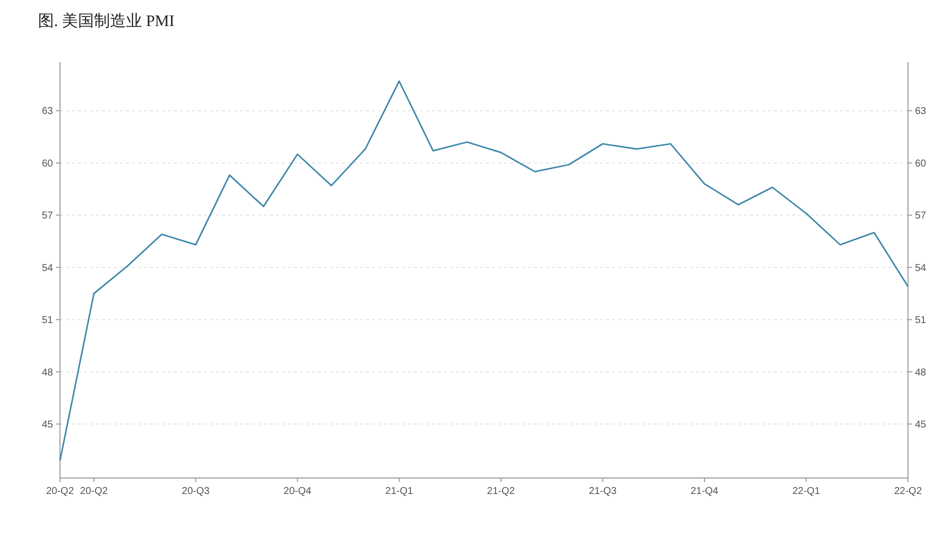  Describe the element at coordinates (704, 491) in the screenshot. I see `x-tick-label: 21-Q4` at that location.